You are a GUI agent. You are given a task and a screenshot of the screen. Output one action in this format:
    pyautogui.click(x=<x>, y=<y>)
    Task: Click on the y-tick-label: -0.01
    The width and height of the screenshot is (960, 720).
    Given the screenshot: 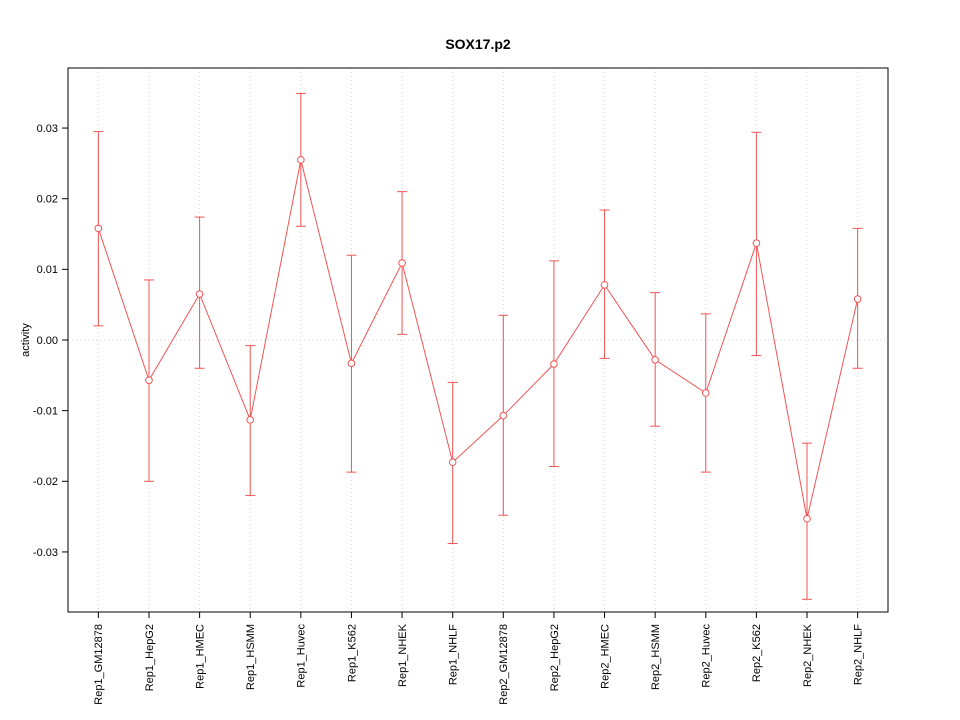 What is the action you would take?
    pyautogui.click(x=45, y=411)
    